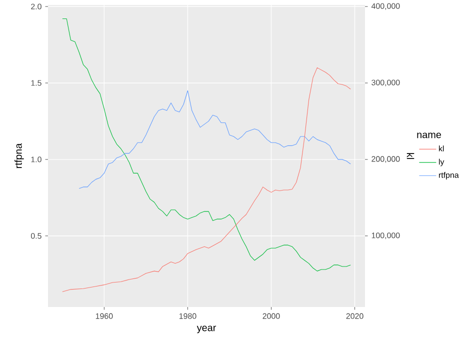  I want to click on y2-axis-title: kl, so click(410, 156).